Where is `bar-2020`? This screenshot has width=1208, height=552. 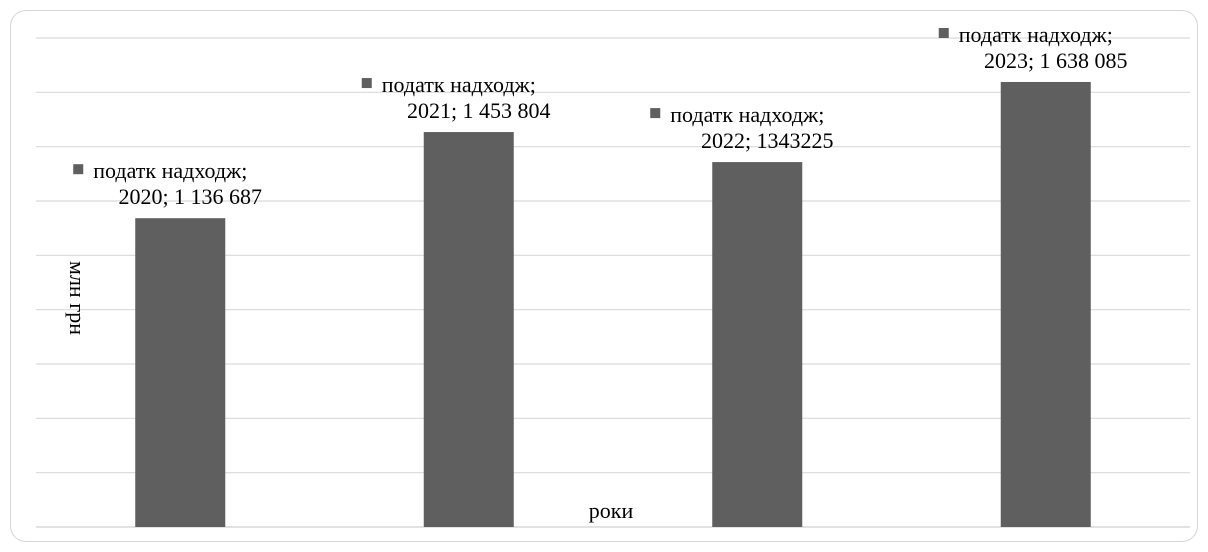 bar-2020 is located at coordinates (180, 373).